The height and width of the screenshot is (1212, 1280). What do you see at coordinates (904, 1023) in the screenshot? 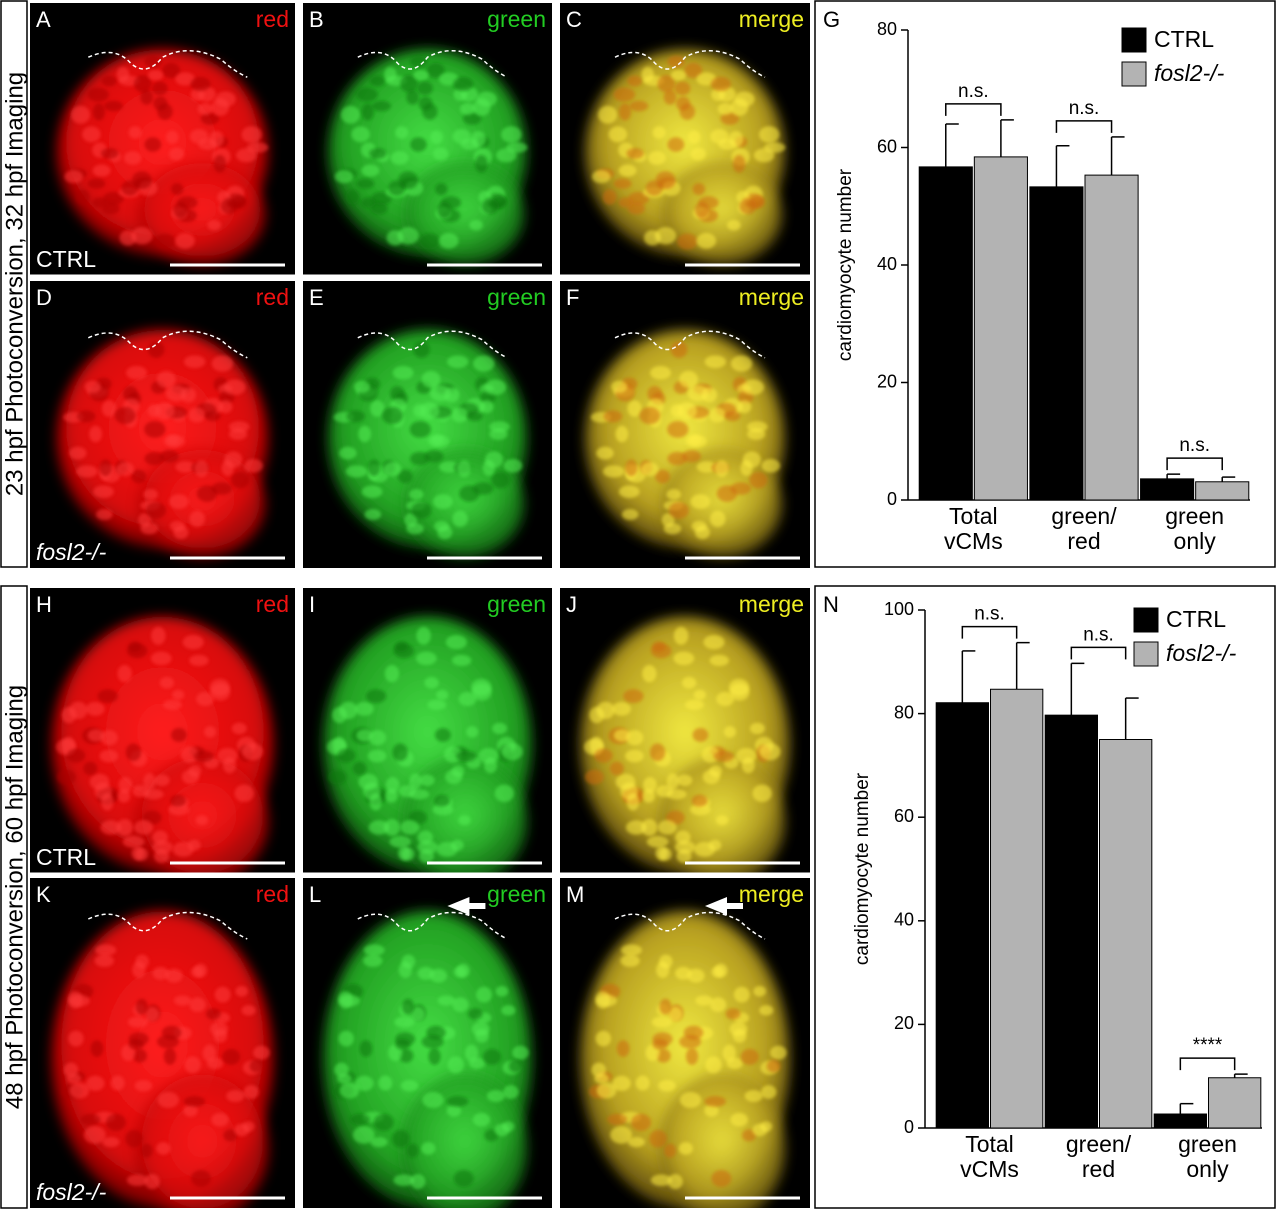
I see `y-tick-label: 20` at bounding box center [904, 1023].